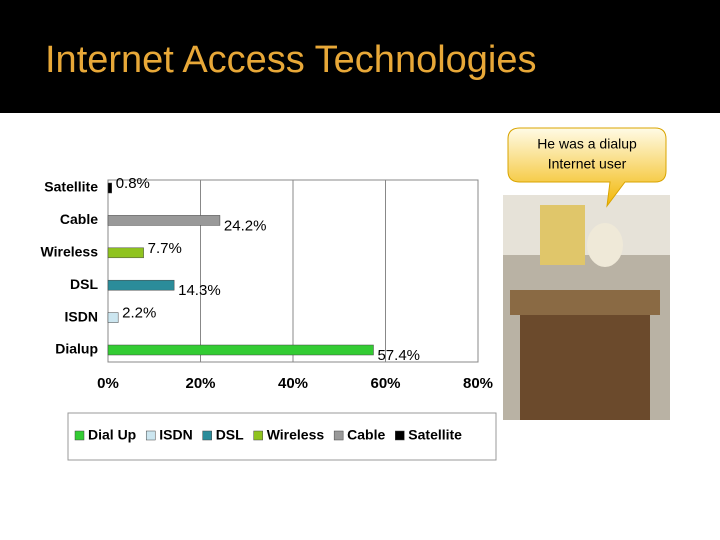 The width and height of the screenshot is (720, 540). I want to click on y-tick-label: Satellite, so click(71, 187).